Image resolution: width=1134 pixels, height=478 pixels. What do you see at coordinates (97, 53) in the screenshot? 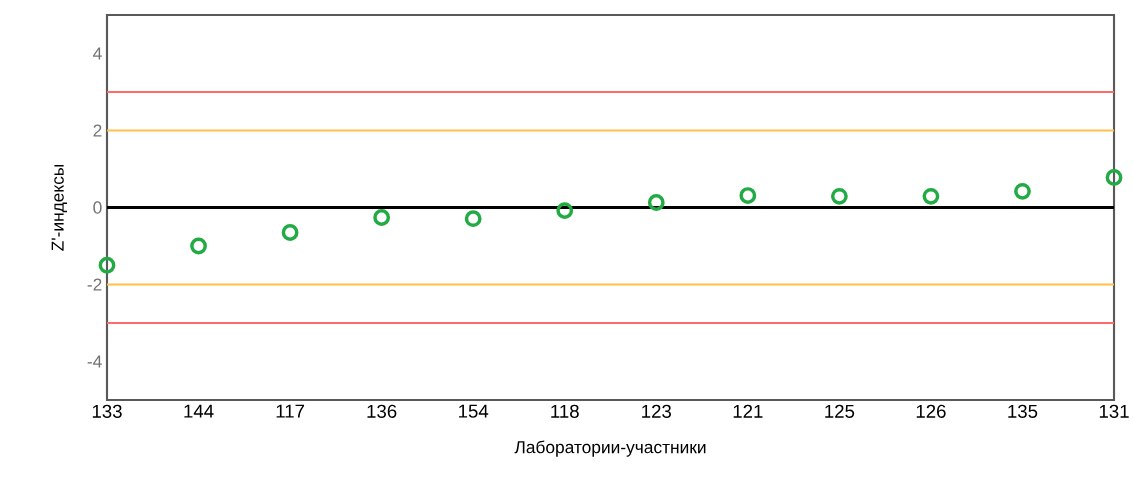
I see `y-tick-label: 4` at bounding box center [97, 53].